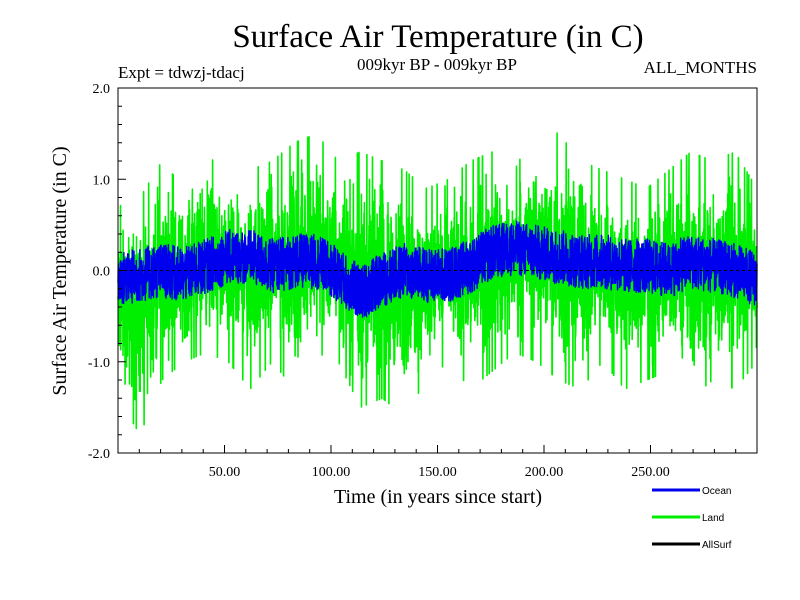  I want to click on y-tick-label: -1.0, so click(99, 363).